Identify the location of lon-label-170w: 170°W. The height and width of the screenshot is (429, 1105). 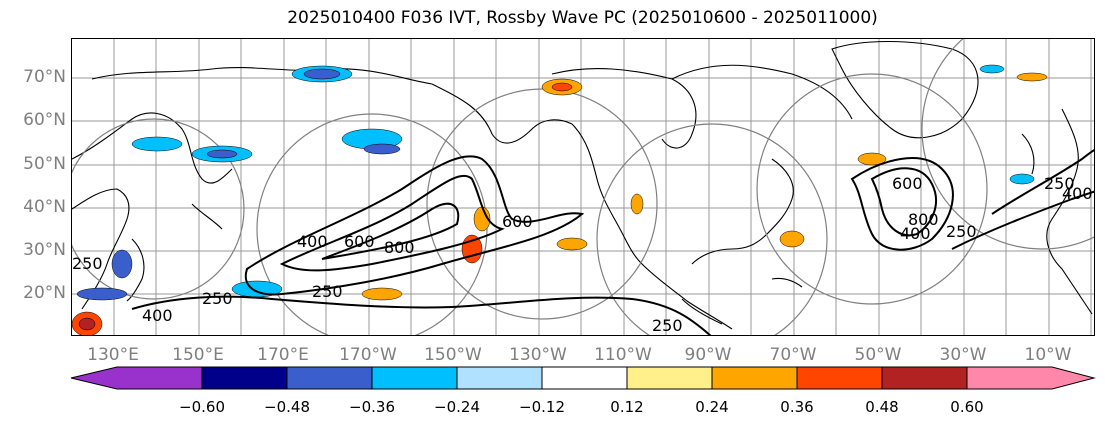
(368, 355).